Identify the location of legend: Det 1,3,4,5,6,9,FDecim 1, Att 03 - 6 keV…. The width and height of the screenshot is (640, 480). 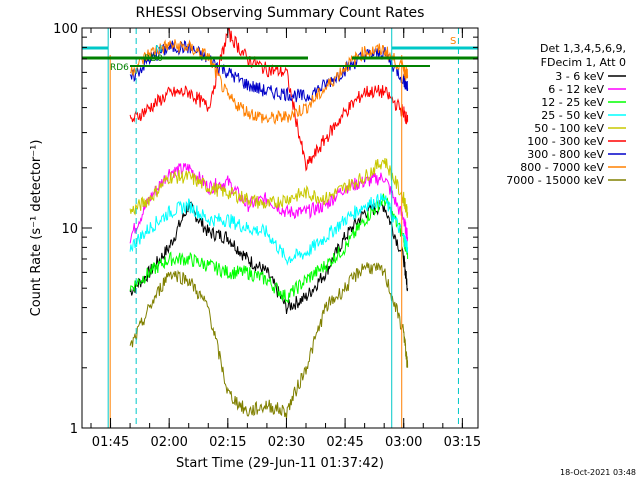
(566, 114).